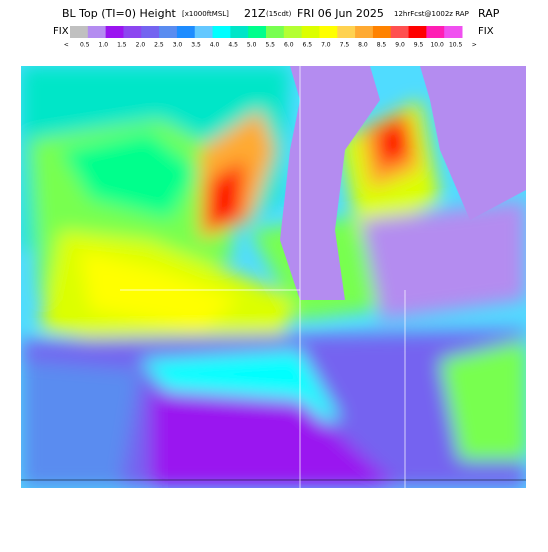  What do you see at coordinates (196, 45) in the screenshot?
I see `color-bar-label: 3.5` at bounding box center [196, 45].